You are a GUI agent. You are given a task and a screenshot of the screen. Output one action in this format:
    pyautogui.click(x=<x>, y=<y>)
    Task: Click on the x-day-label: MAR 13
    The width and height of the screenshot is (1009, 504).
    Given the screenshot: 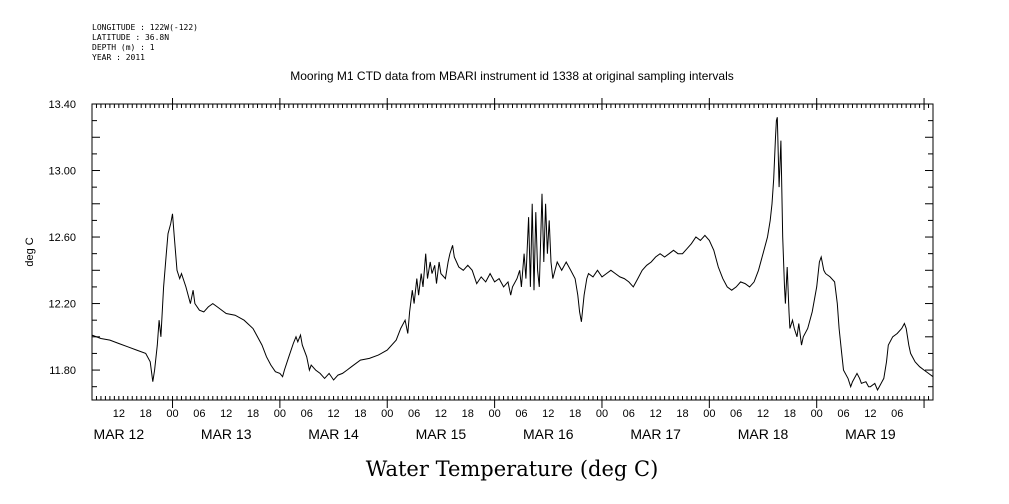 What is the action you would take?
    pyautogui.click(x=226, y=434)
    